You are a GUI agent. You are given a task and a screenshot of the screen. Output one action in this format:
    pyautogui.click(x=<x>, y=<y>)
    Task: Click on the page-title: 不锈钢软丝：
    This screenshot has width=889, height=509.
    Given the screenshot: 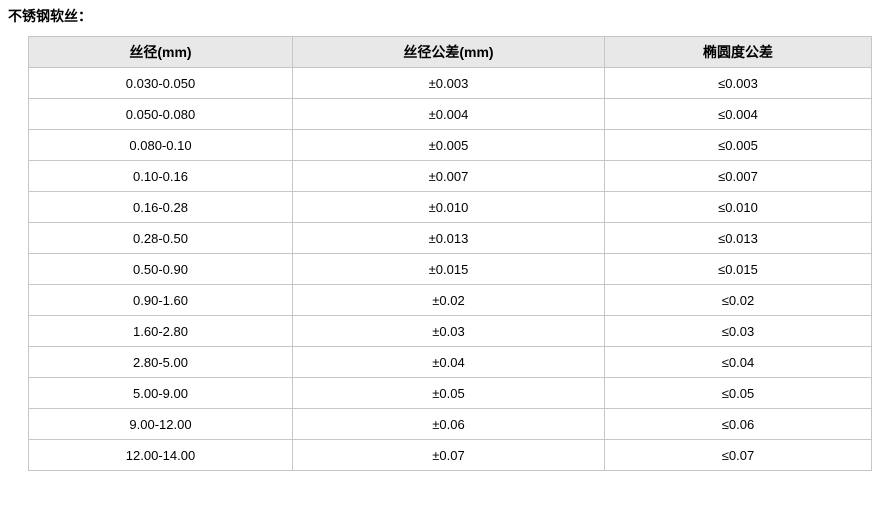 What is the action you would take?
    pyautogui.click(x=50, y=16)
    